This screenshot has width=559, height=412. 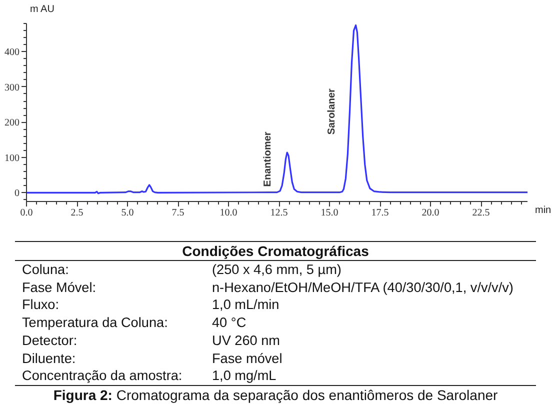 I want to click on x-axis-title: min, so click(x=543, y=210).